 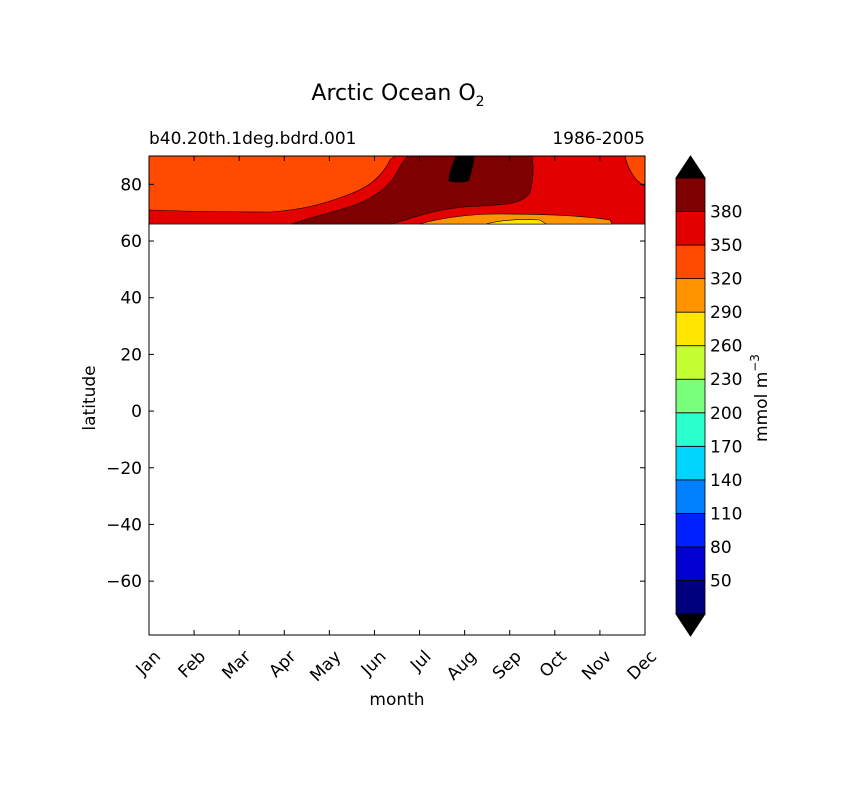 What do you see at coordinates (396, 700) in the screenshot?
I see `x-axis-label: month` at bounding box center [396, 700].